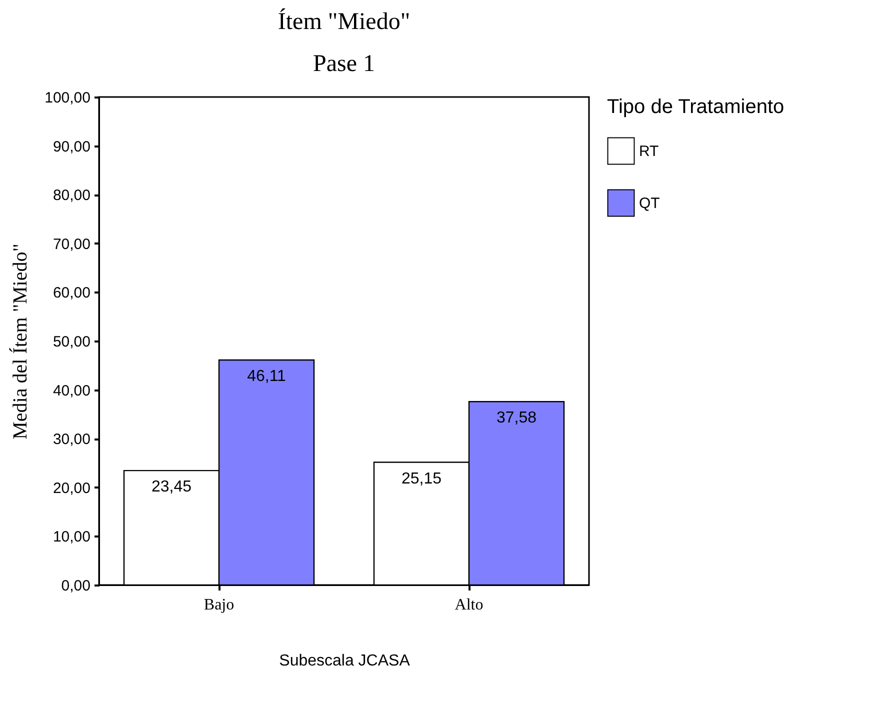  I want to click on x-tick-label: Alto, so click(469, 605).